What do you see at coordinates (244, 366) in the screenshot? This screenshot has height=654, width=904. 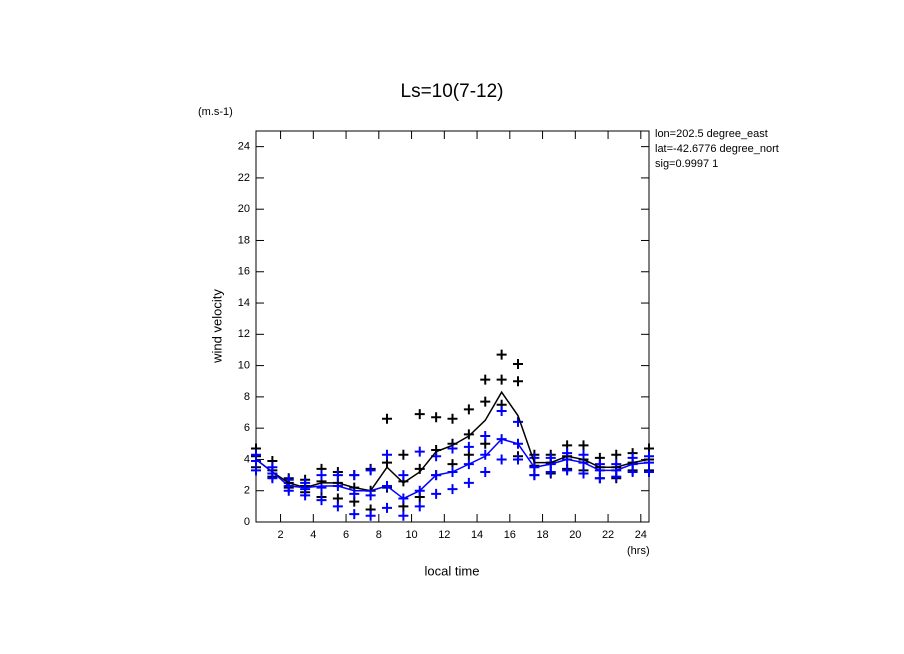 I see `y-tick-label: 10` at bounding box center [244, 366].